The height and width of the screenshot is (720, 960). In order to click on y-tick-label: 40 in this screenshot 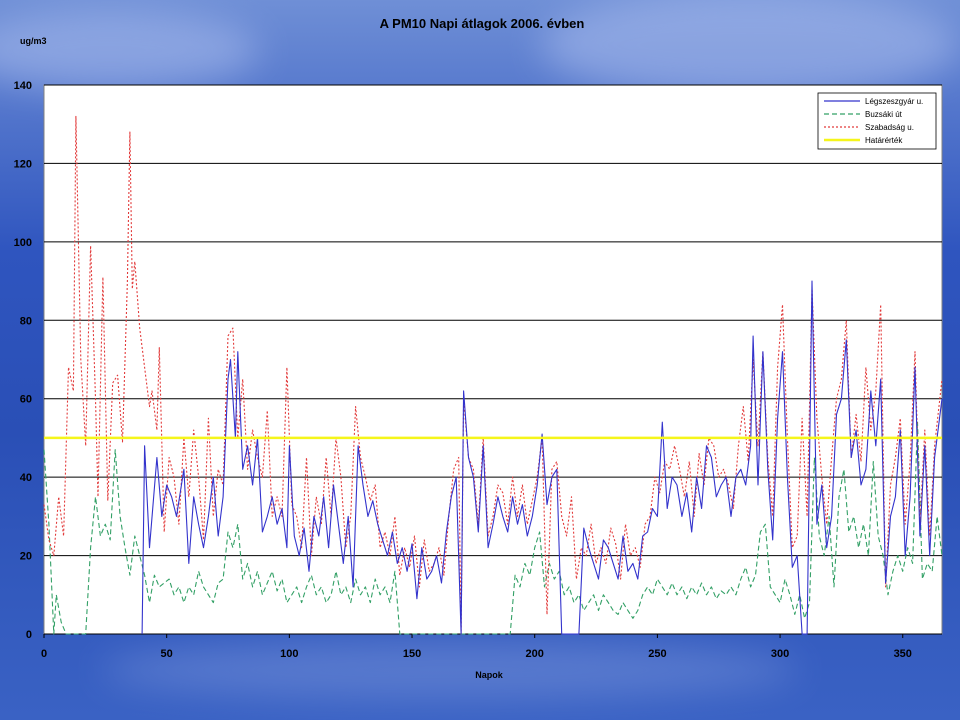, I will do `click(26, 478)`.